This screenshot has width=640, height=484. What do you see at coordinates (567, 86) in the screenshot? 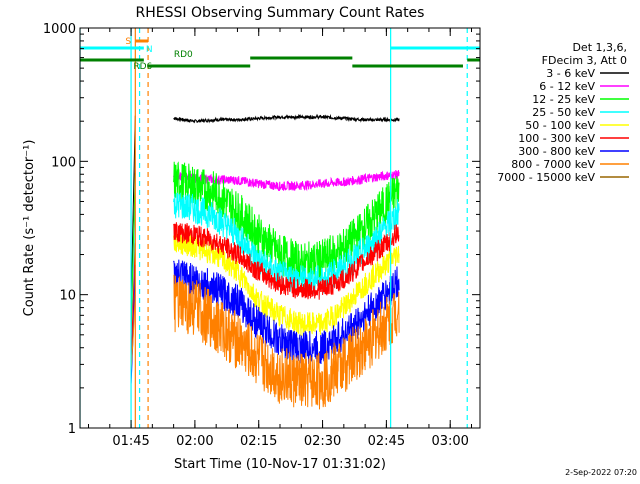
I see `legend-entry-1: 6 - 12 keV` at bounding box center [567, 86].